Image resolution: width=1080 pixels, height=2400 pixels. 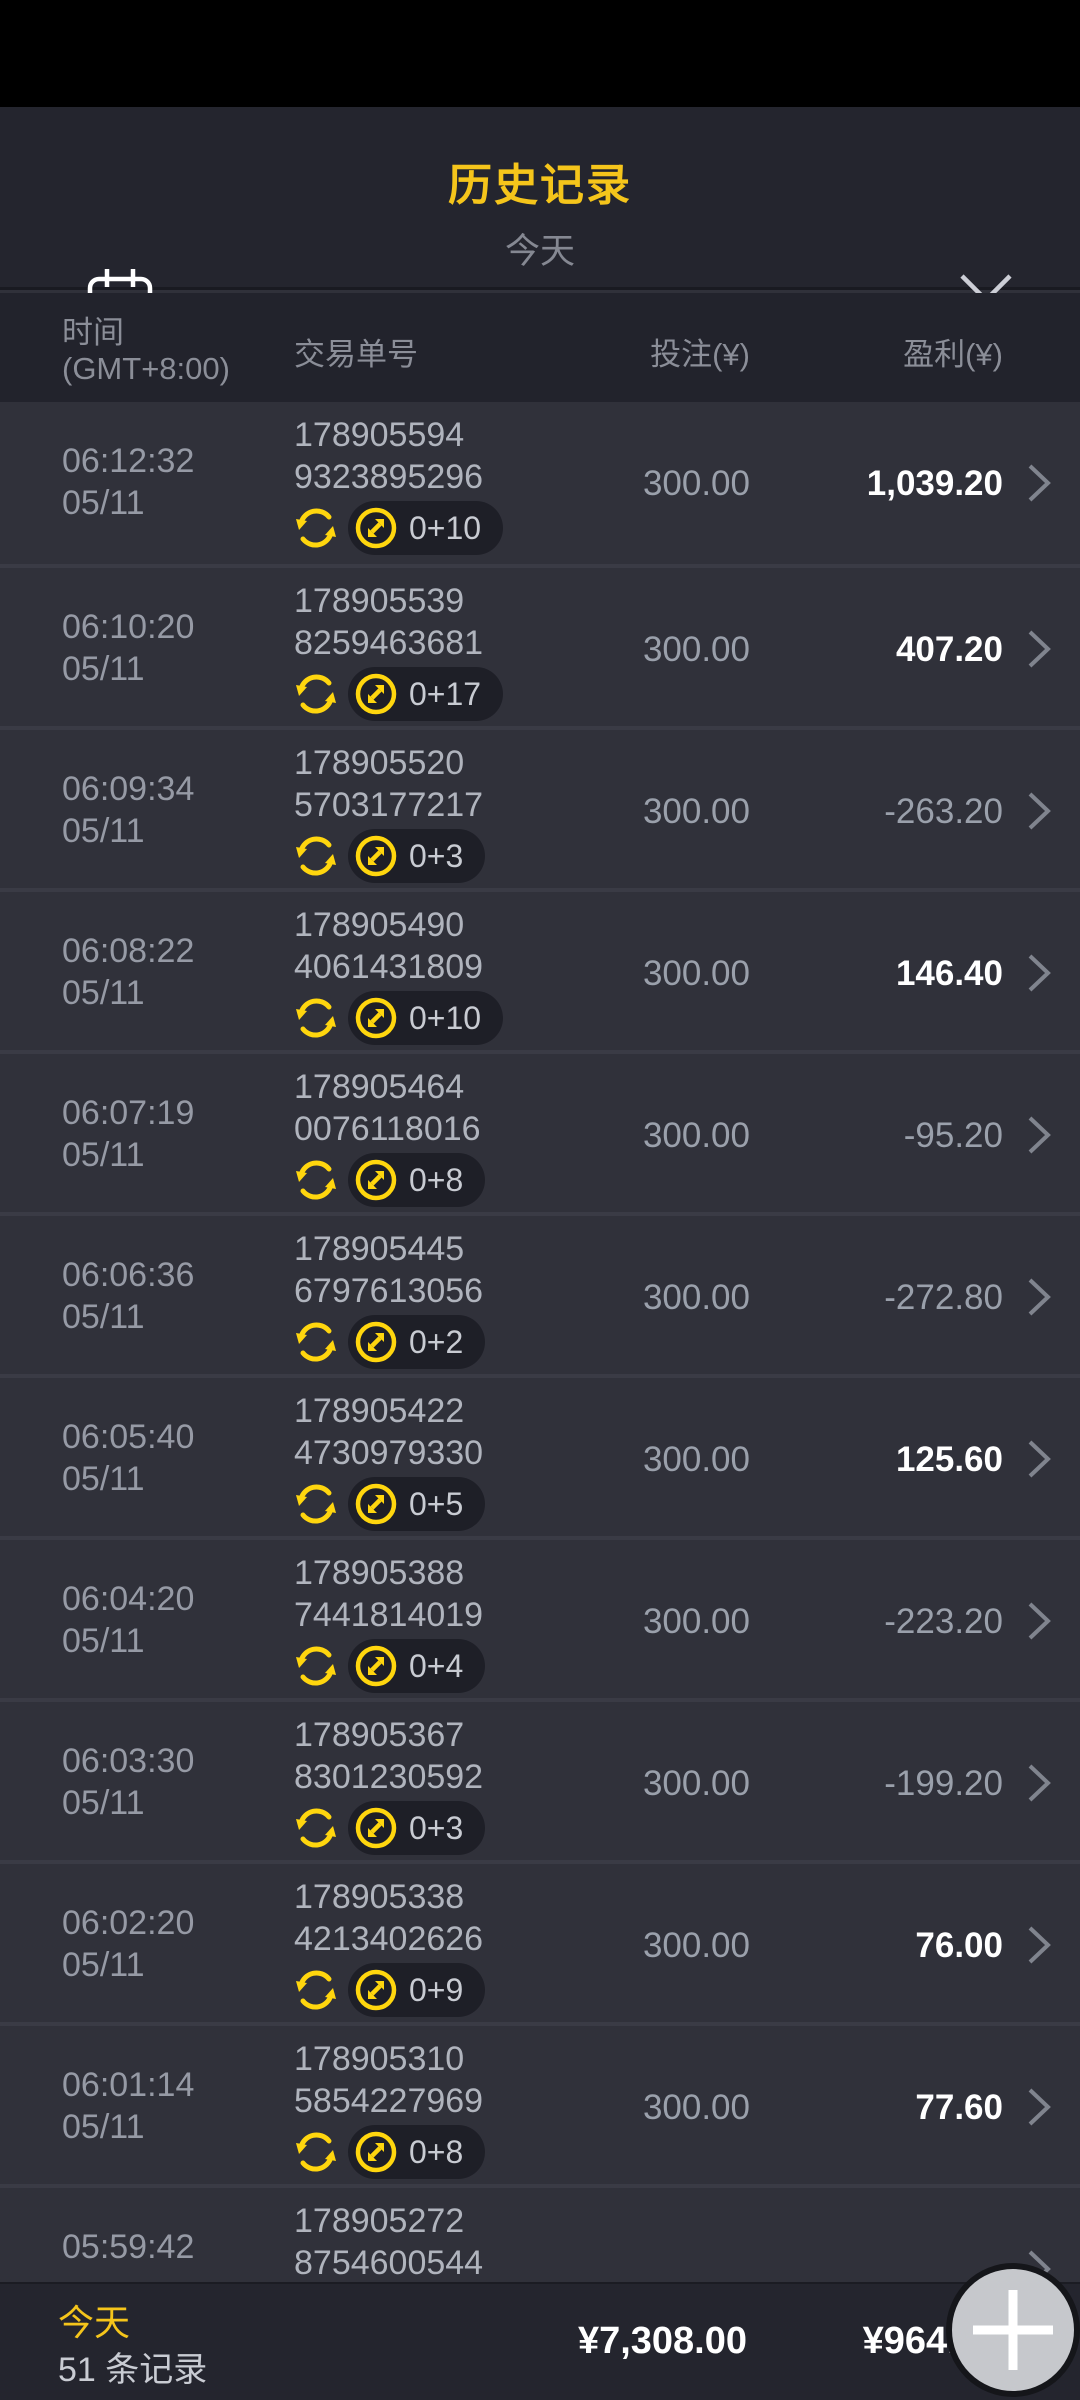 I want to click on row-time: 06:04:20, so click(x=128, y=1599).